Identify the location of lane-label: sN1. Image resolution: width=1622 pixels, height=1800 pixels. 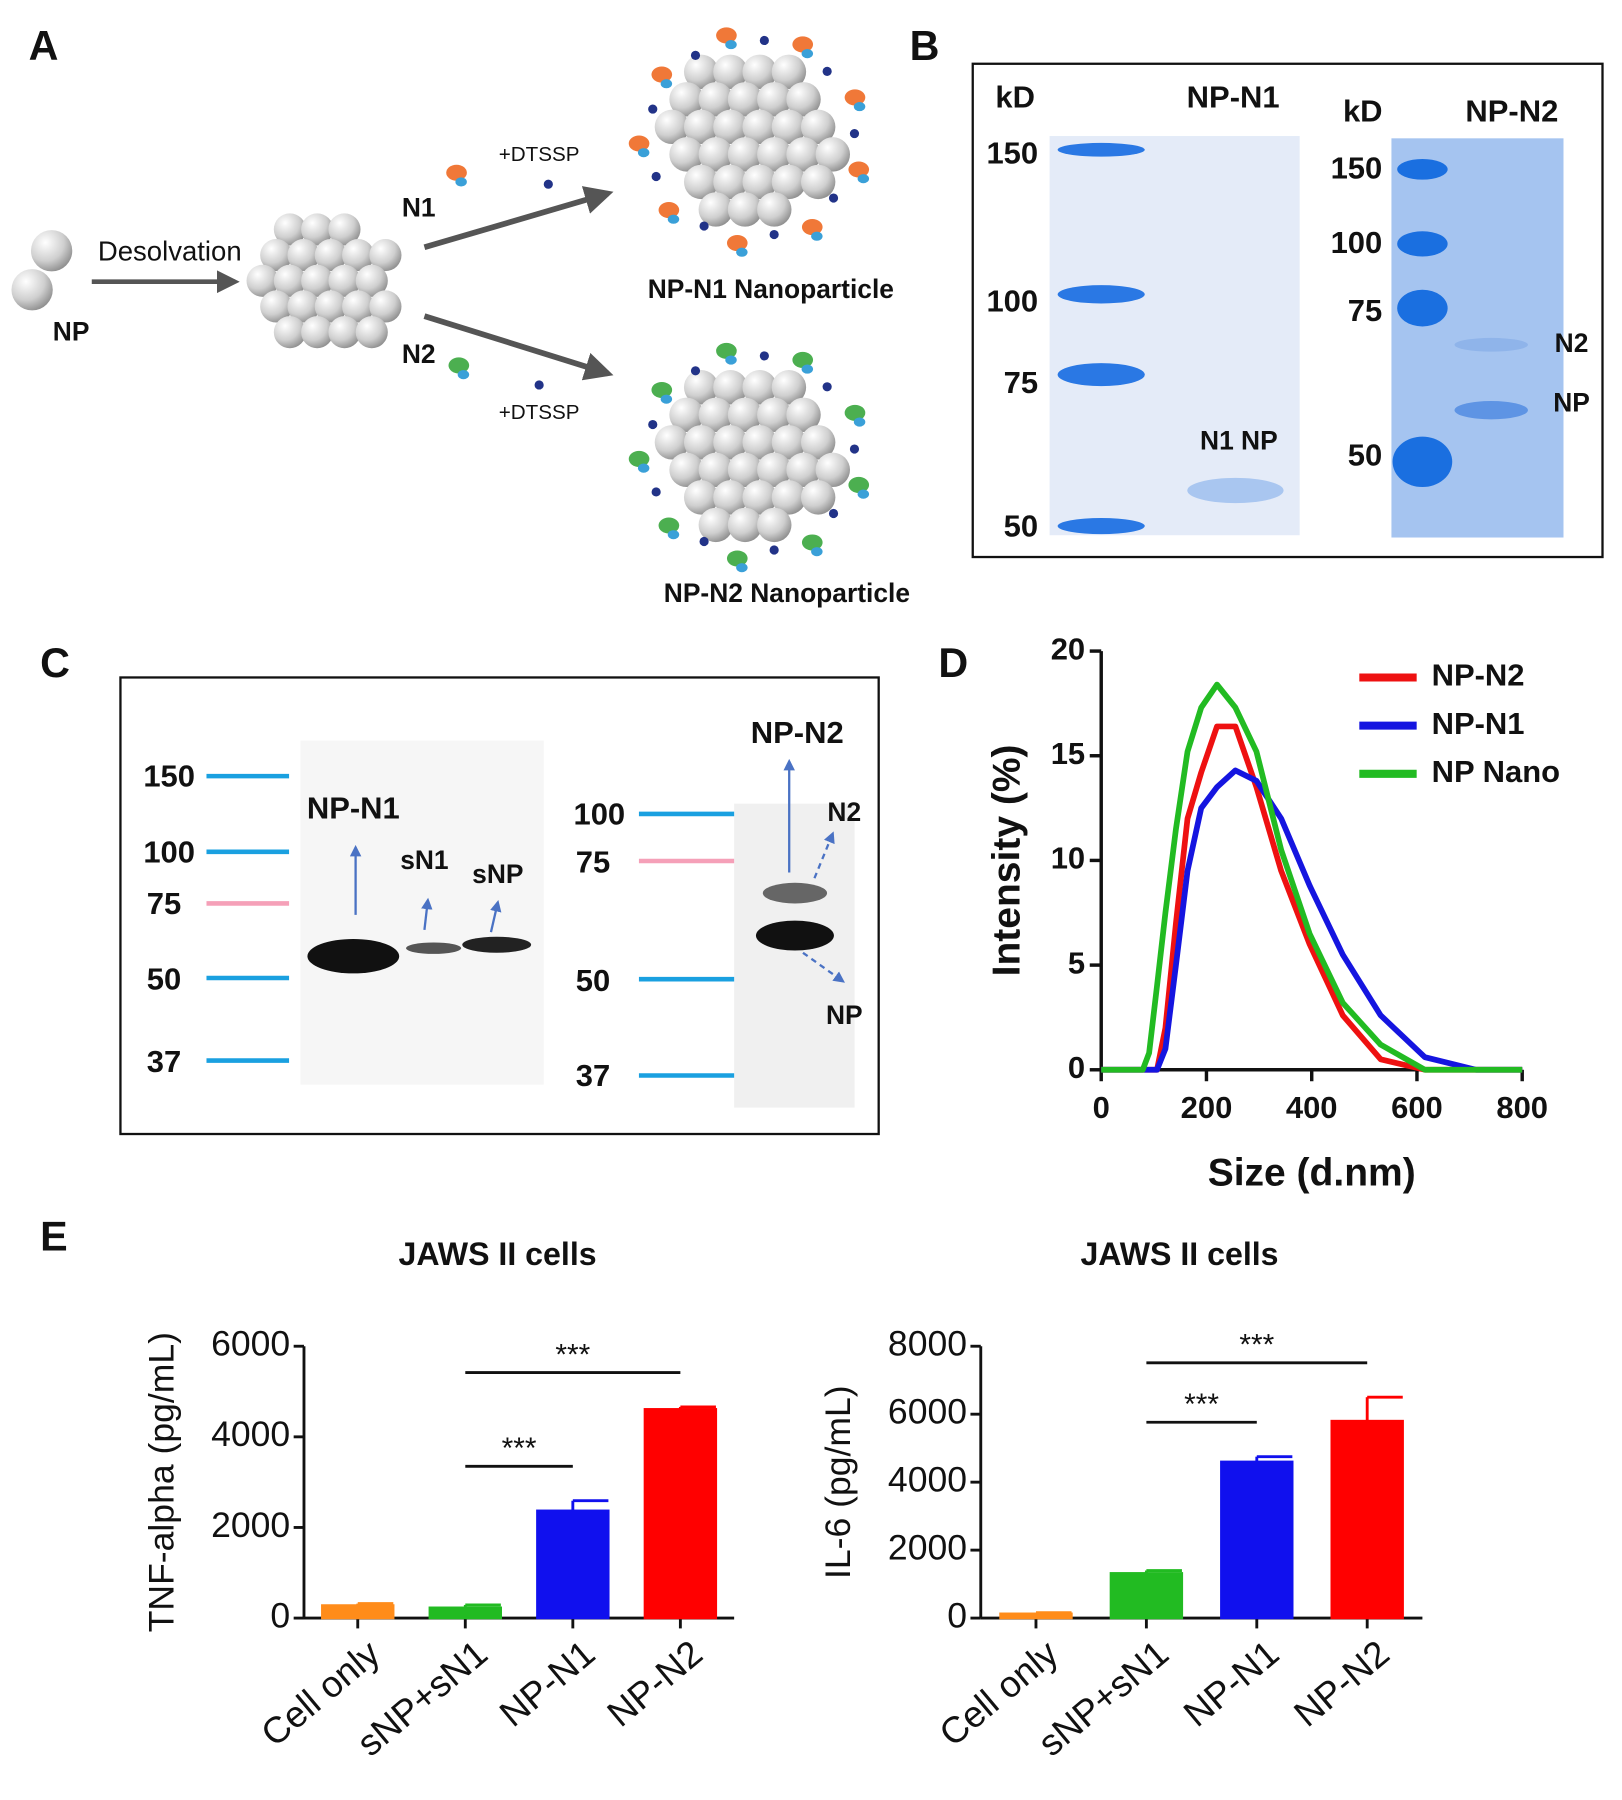
(424, 860).